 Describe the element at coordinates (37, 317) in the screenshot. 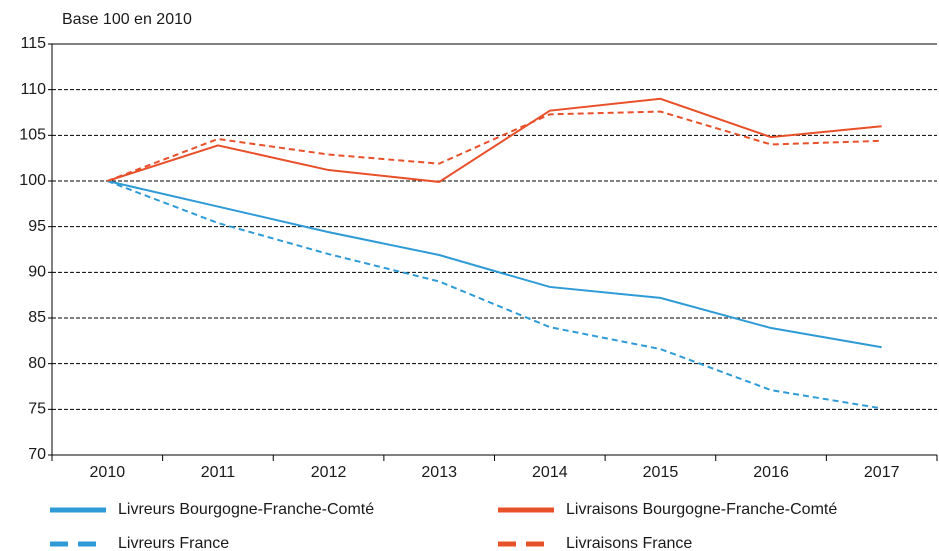

I see `y-tick-label: 85` at that location.